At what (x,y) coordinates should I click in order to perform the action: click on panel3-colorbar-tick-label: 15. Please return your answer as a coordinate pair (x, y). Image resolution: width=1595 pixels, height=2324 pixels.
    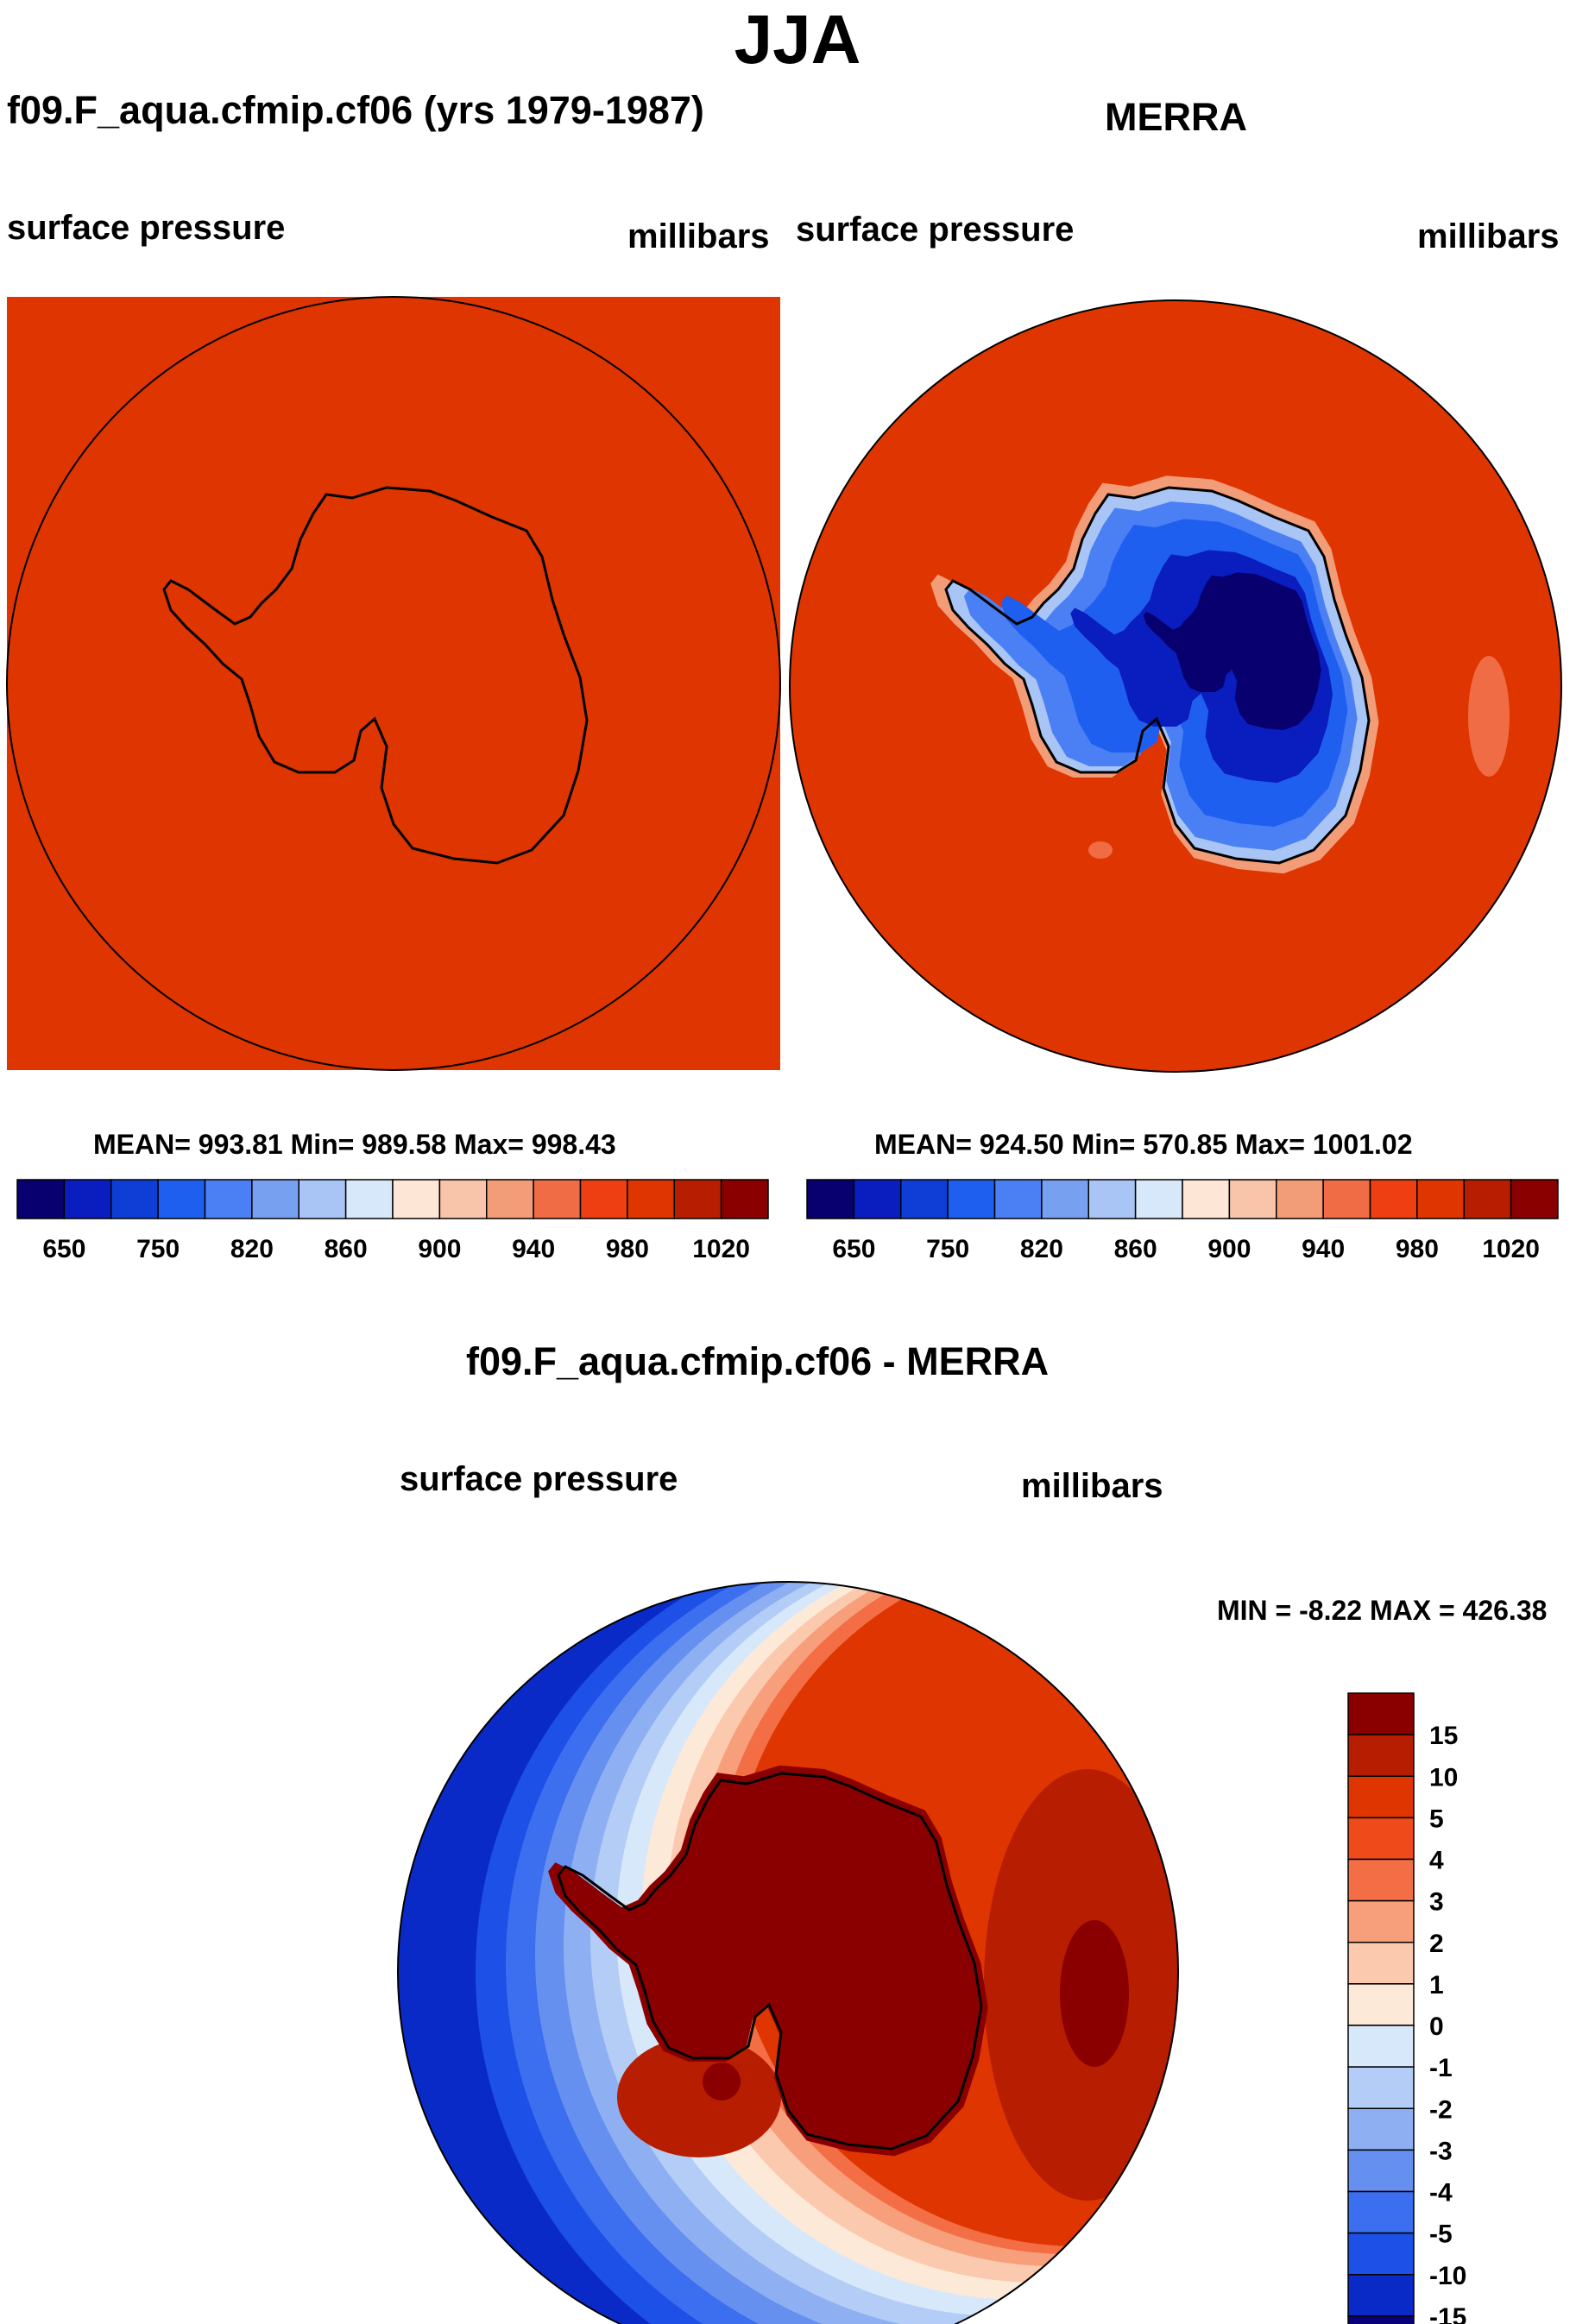
    Looking at the image, I should click on (1444, 1736).